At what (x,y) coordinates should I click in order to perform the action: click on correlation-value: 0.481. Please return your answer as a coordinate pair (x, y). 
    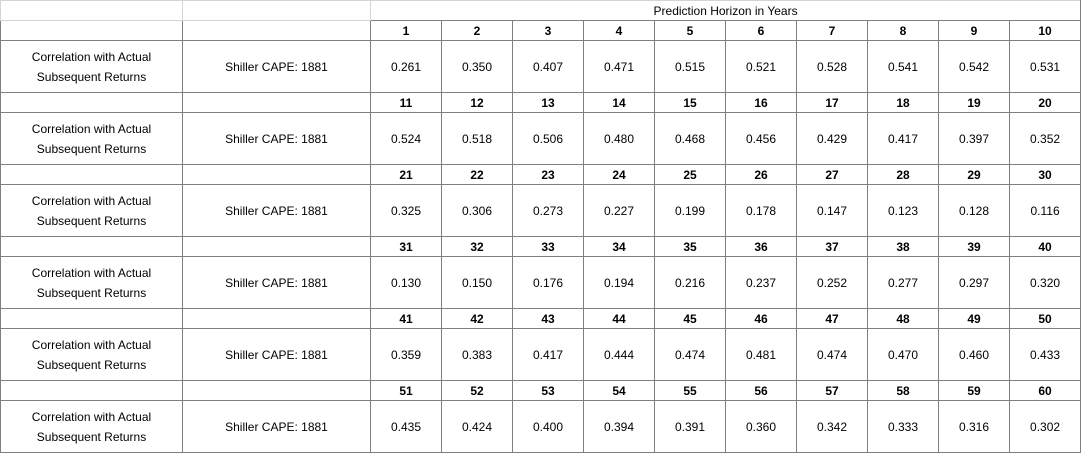
    Looking at the image, I should click on (761, 354).